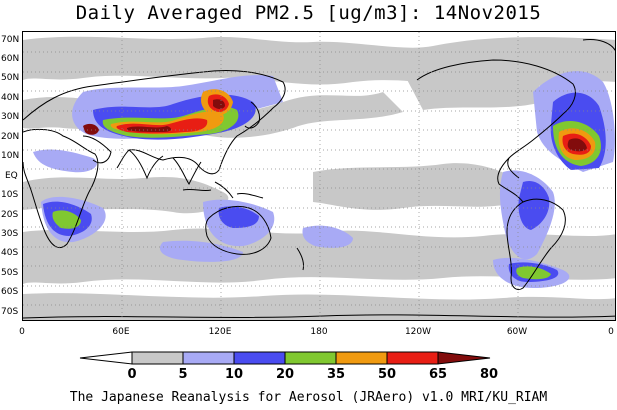 The height and width of the screenshot is (410, 617). Describe the element at coordinates (132, 374) in the screenshot. I see `colorbar-tick-label: 0` at that location.